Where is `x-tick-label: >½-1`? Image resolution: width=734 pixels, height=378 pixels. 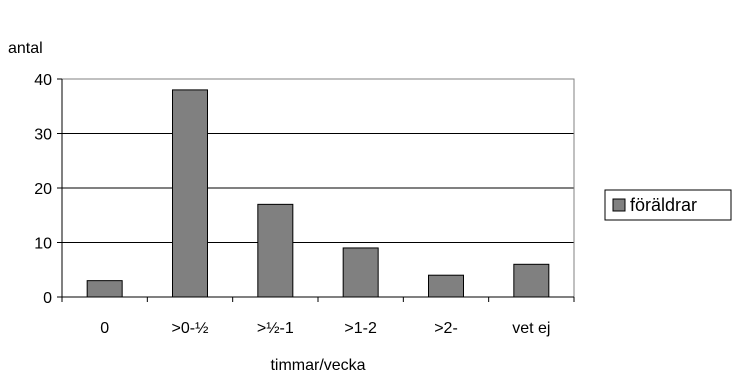 x-tick-label: >½-1 is located at coordinates (275, 328).